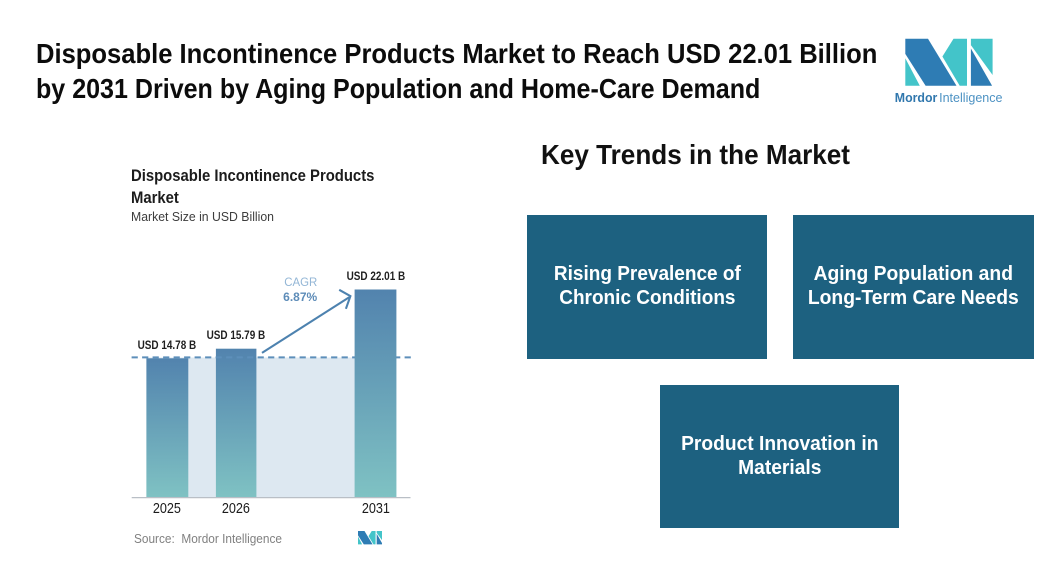 Image resolution: width=1057 pixels, height=570 pixels. I want to click on svg-text: Intelligence, so click(970, 97).